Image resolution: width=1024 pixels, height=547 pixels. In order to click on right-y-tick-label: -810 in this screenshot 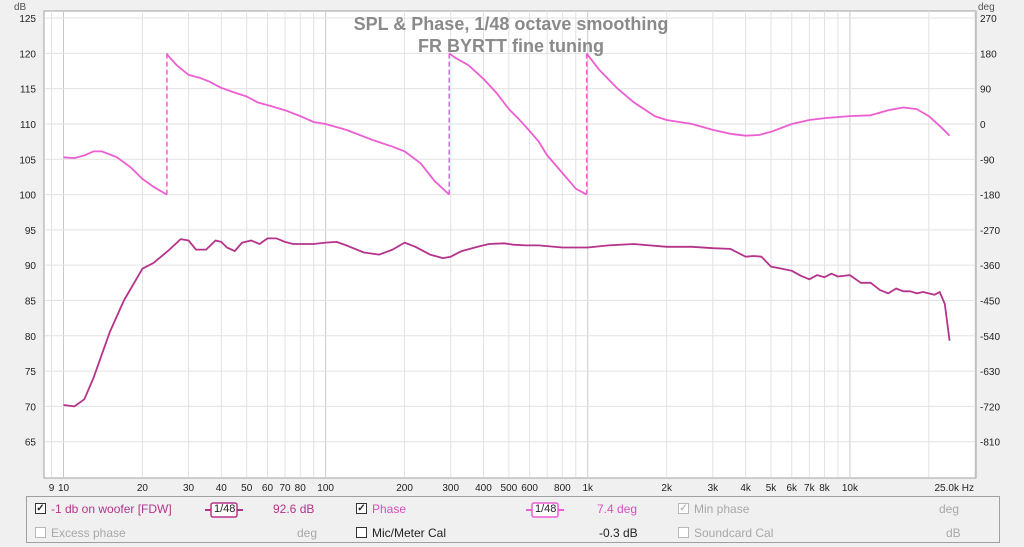, I will do `click(990, 443)`.